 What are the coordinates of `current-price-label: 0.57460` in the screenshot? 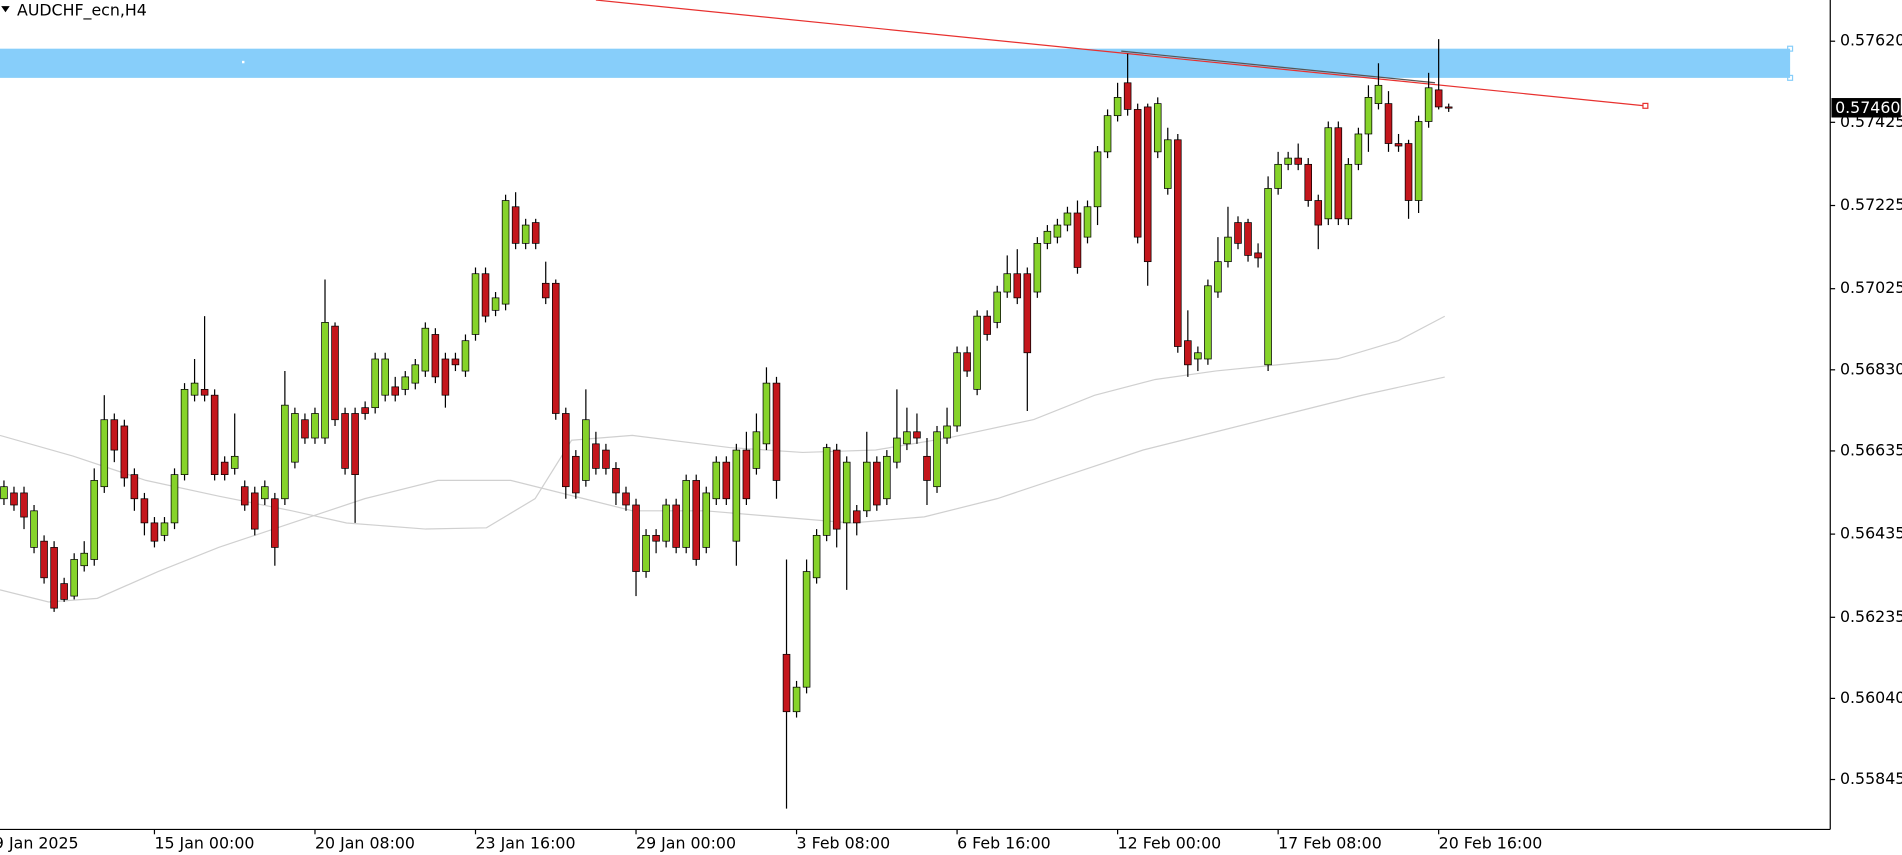 It's located at (1867, 107).